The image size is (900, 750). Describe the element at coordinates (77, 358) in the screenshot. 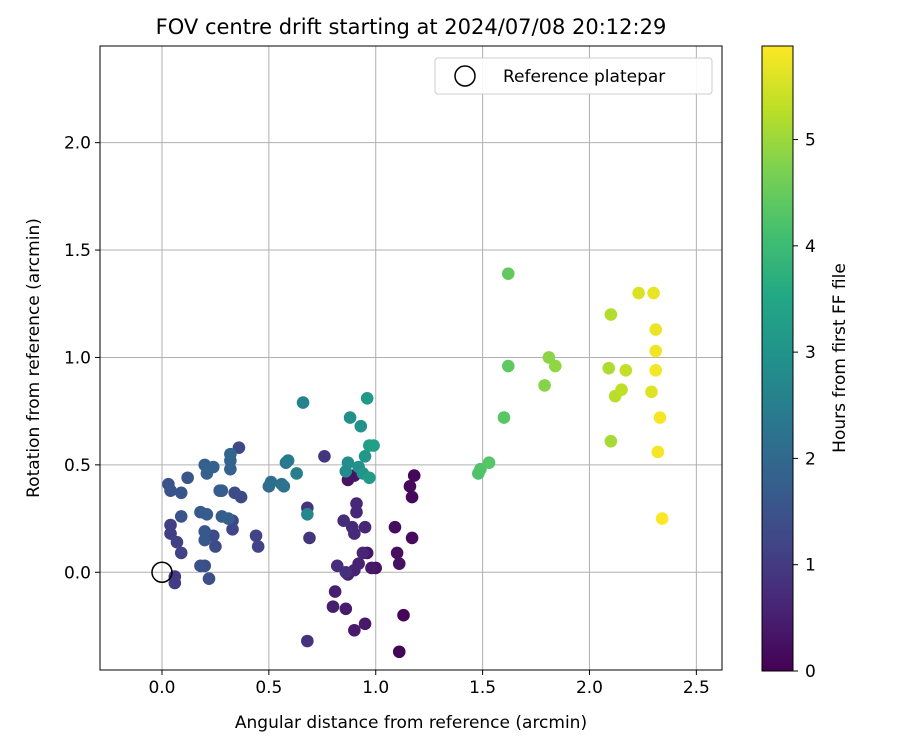

I see `y-tick-label: 1.0` at that location.